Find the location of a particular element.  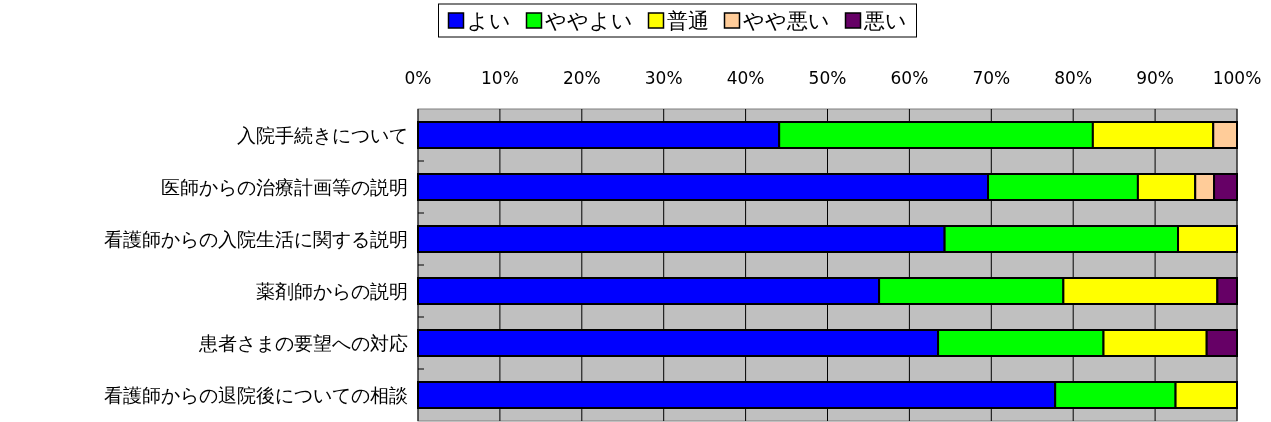

x-tick-label: 80% is located at coordinates (1073, 78).